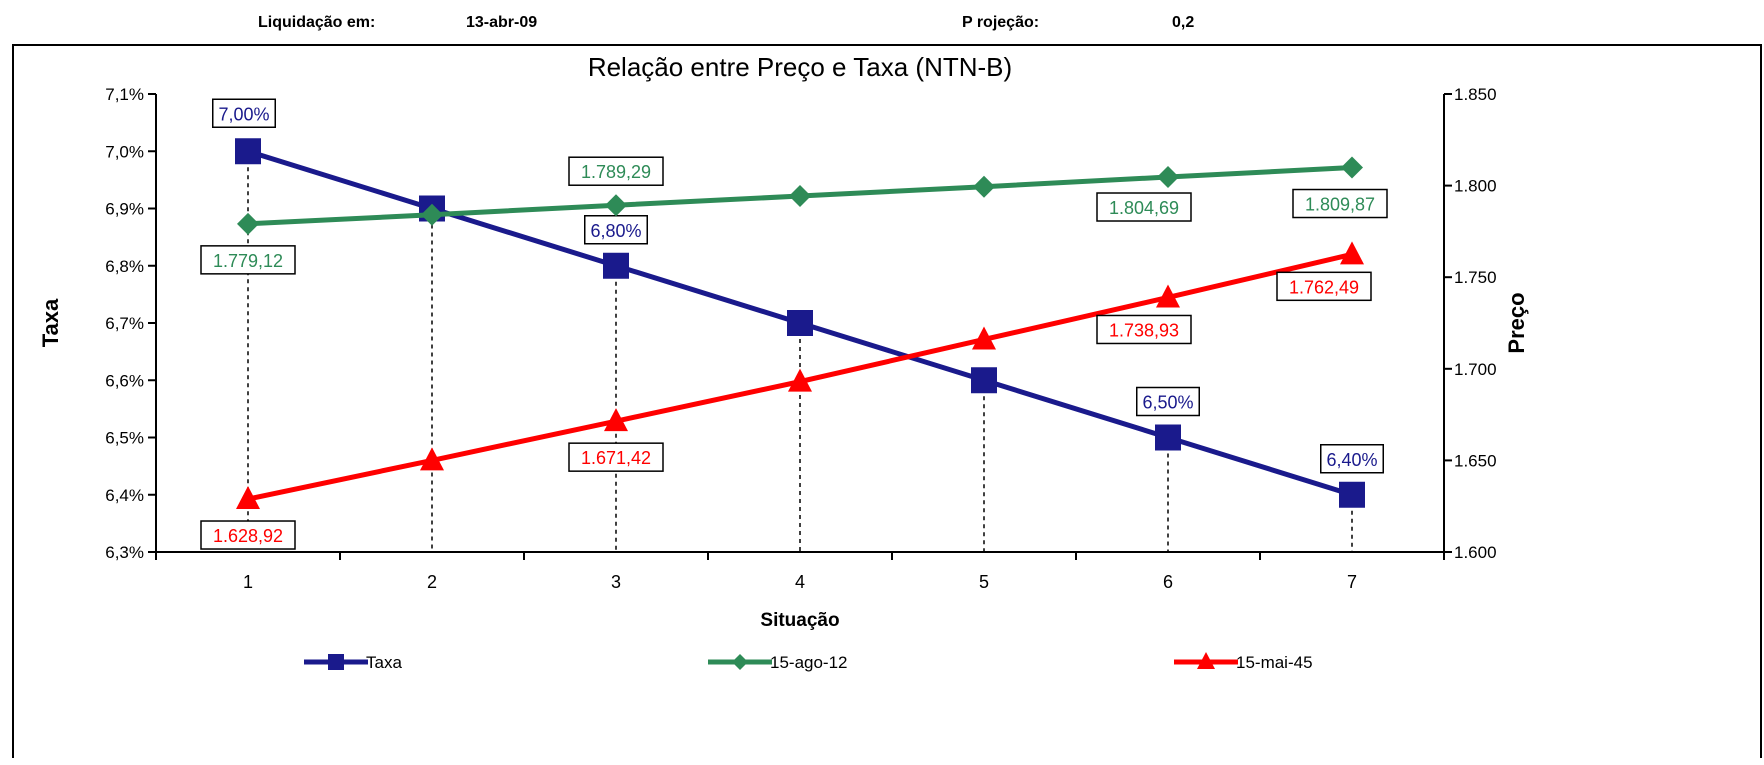 The image size is (1764, 765). Describe the element at coordinates (1475, 94) in the screenshot. I see `y-tick-label-right: 1.850` at that location.